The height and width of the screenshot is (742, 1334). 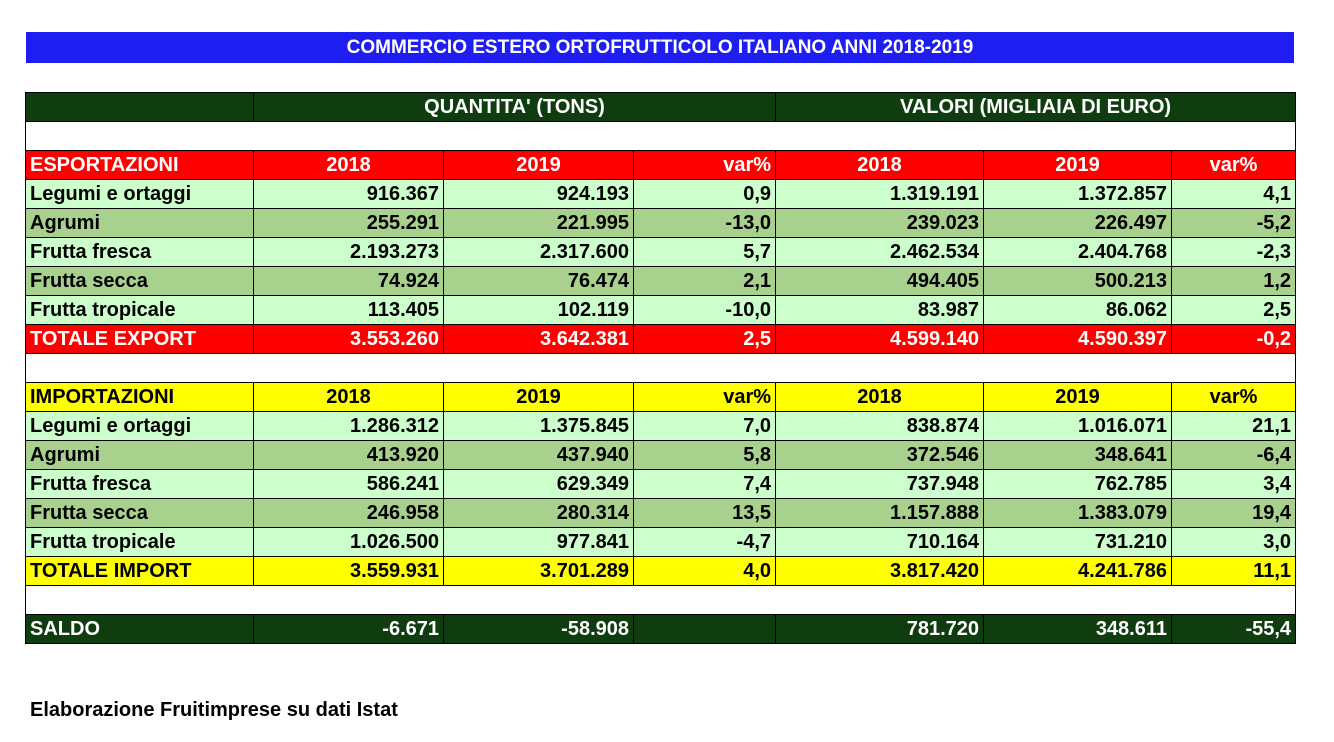 What do you see at coordinates (139, 165) in the screenshot?
I see `export-label: ESPORTAZIONI` at bounding box center [139, 165].